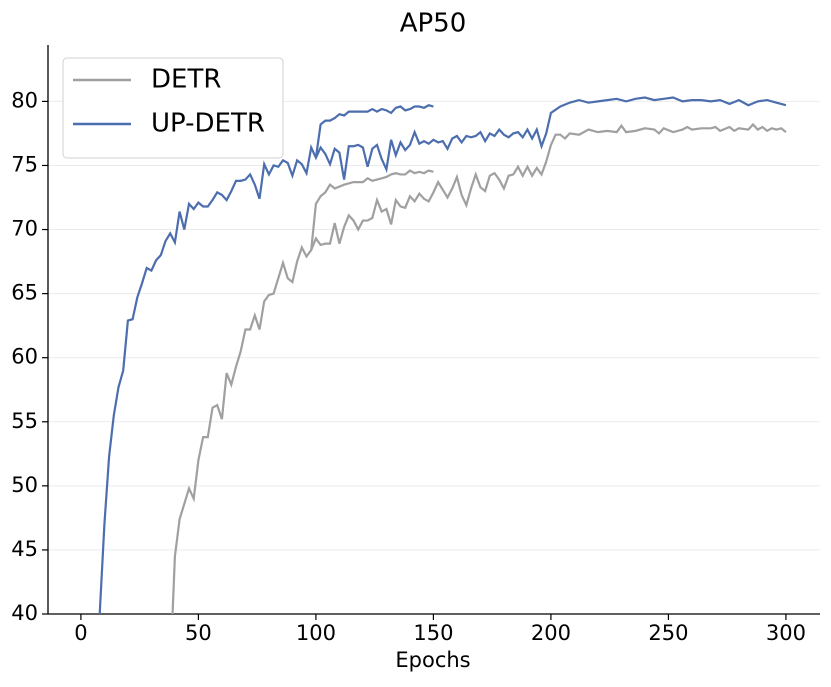 The image size is (831, 687). I want to click on y-tick-label: 75, so click(24, 164).